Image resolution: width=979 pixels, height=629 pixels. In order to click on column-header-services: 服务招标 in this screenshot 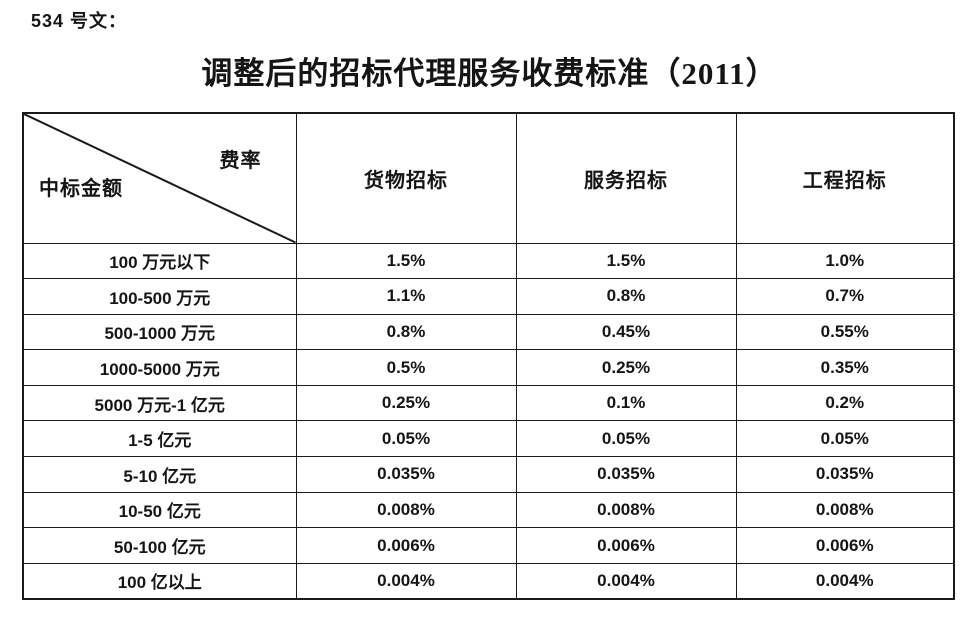, I will do `click(626, 178)`.